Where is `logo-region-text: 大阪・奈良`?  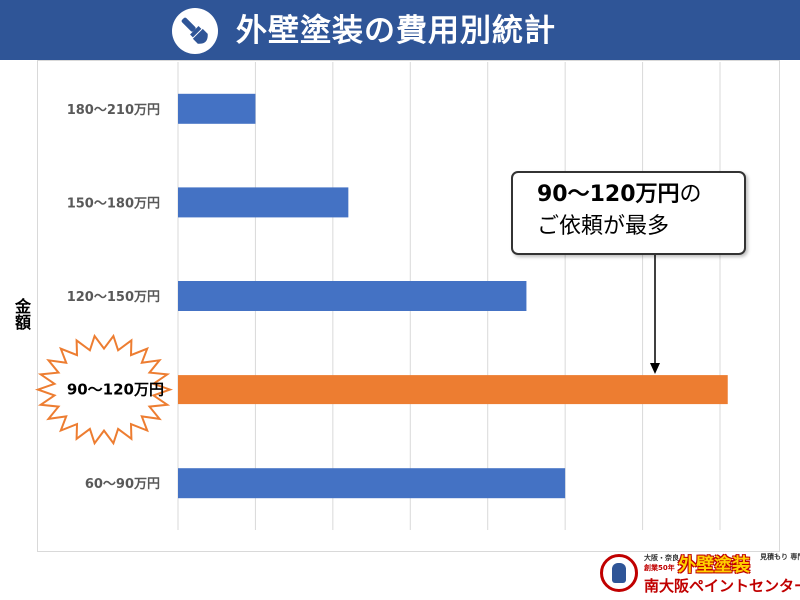
logo-region-text: 大阪・奈良 is located at coordinates (661, 558).